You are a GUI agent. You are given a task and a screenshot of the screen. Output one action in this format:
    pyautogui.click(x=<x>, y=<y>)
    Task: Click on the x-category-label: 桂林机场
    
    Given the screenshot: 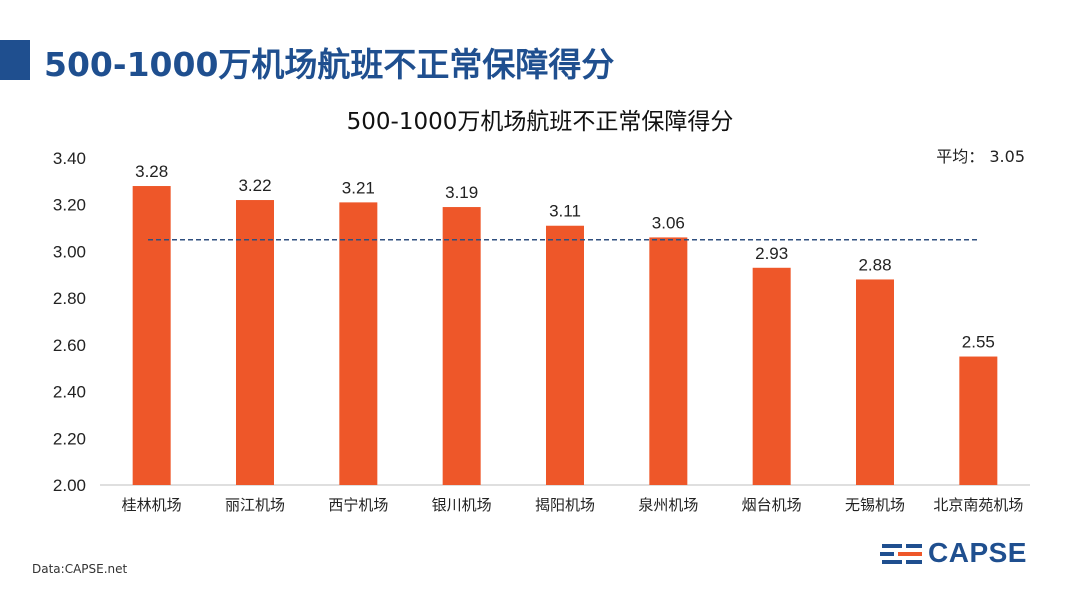 What is the action you would take?
    pyautogui.click(x=152, y=505)
    